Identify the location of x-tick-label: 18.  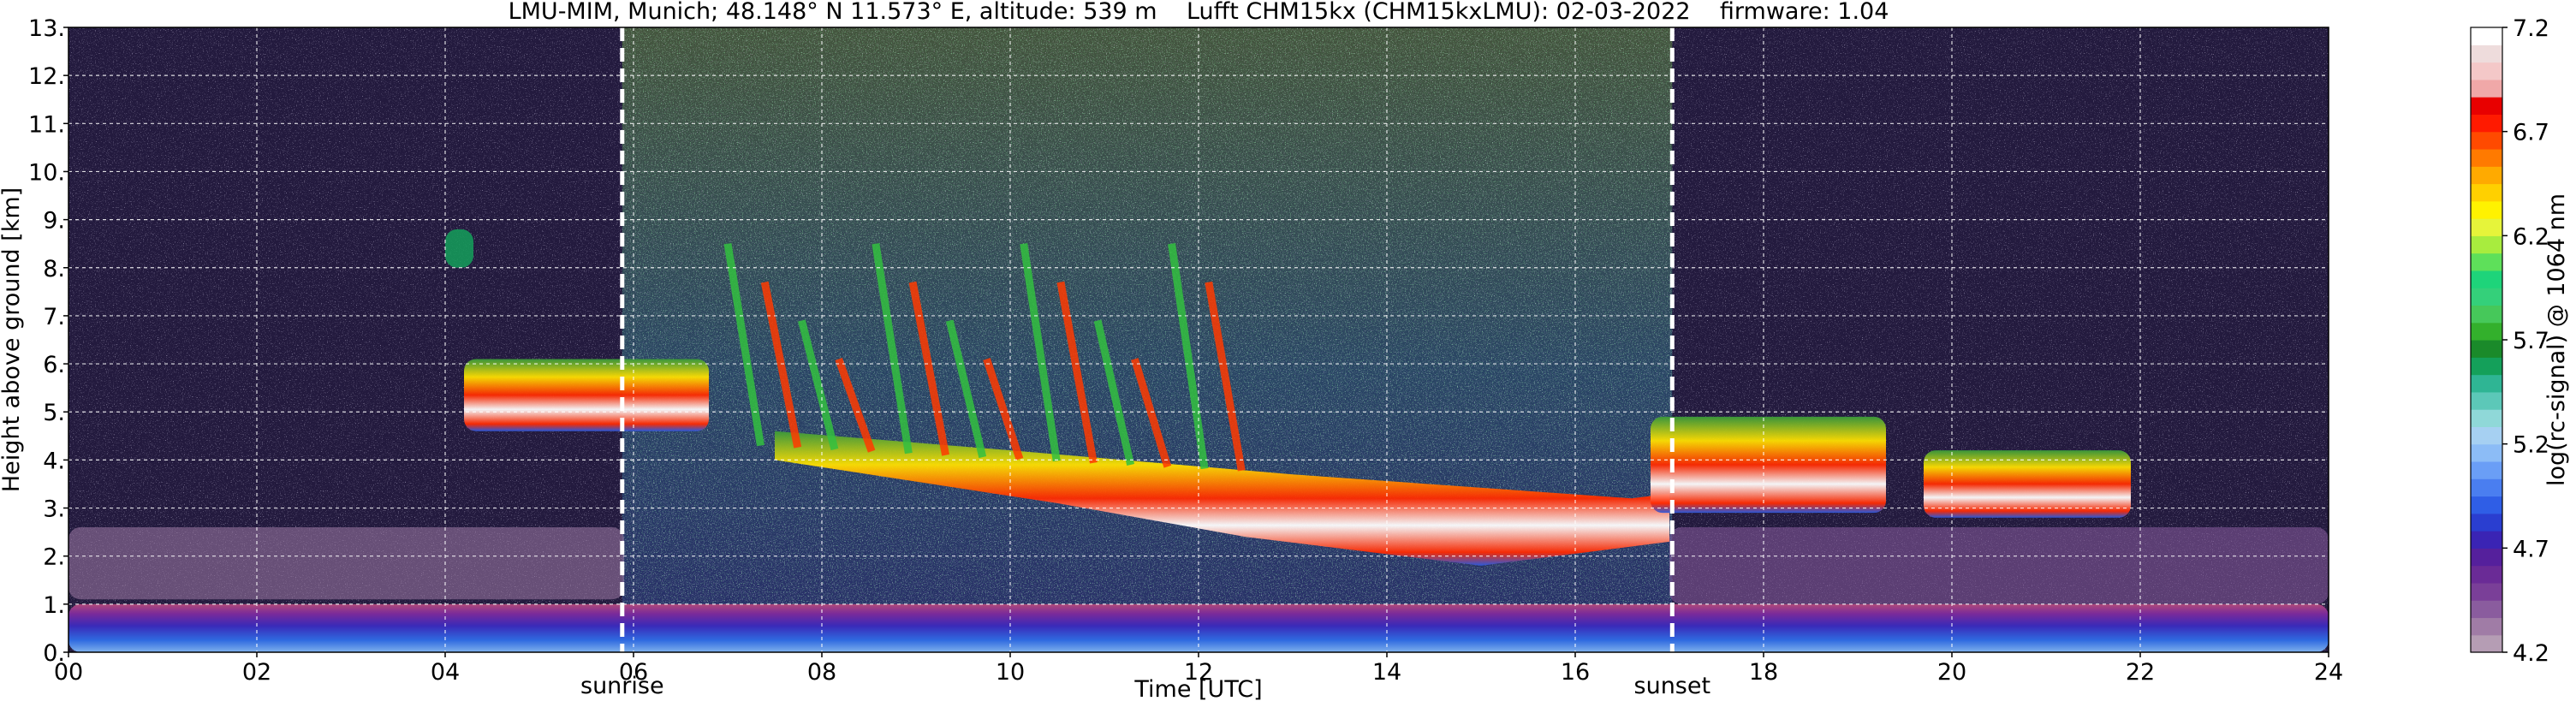
(1764, 672).